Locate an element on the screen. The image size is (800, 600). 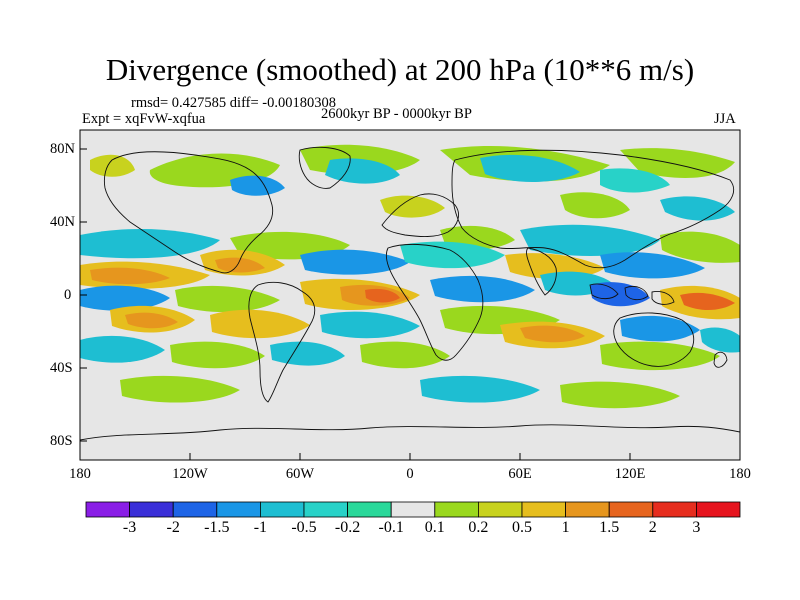
period-label: 2600kyr BP - 0000kyr BP is located at coordinates (396, 114).